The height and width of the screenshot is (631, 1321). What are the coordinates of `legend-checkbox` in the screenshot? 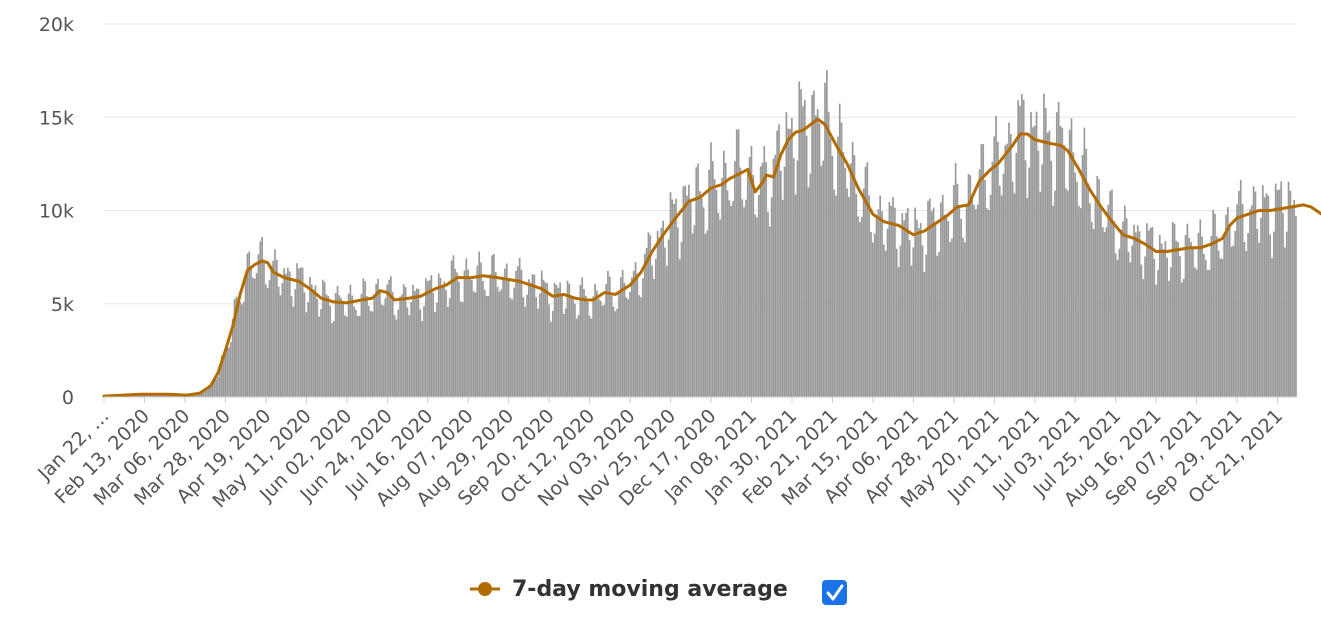 It's located at (834, 592).